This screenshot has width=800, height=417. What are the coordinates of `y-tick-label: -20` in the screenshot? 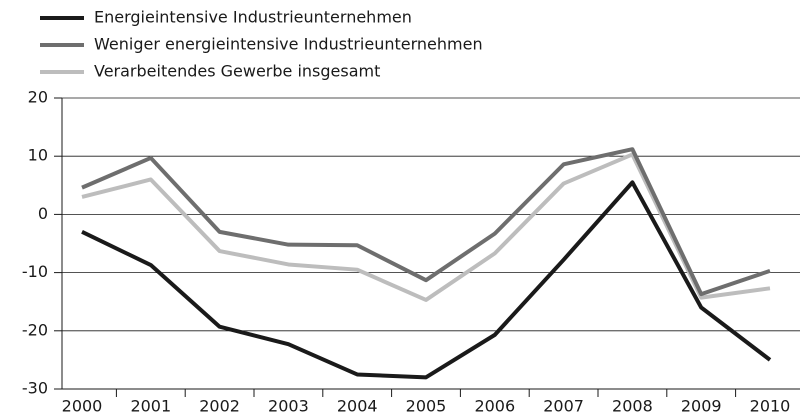 It's located at (35, 329).